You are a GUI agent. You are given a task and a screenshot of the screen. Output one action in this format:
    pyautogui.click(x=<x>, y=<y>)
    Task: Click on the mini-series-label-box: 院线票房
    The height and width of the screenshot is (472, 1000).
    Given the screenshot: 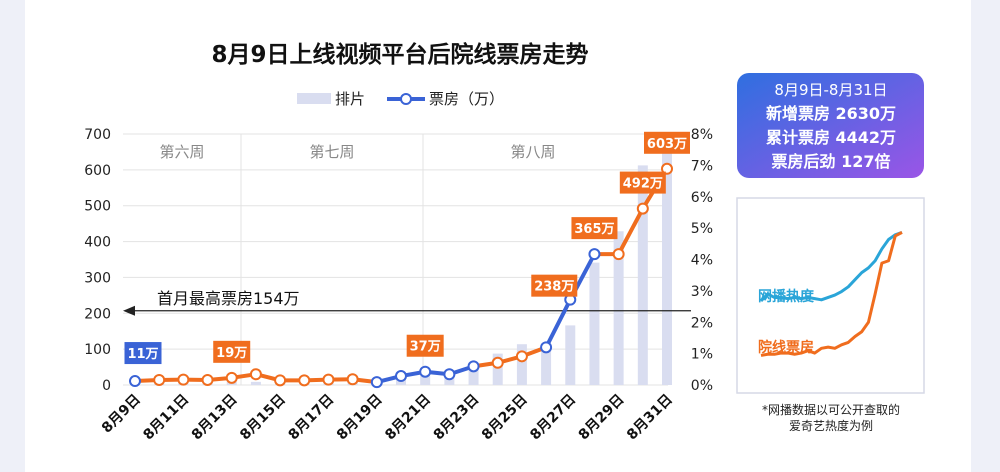 What is the action you would take?
    pyautogui.click(x=786, y=347)
    